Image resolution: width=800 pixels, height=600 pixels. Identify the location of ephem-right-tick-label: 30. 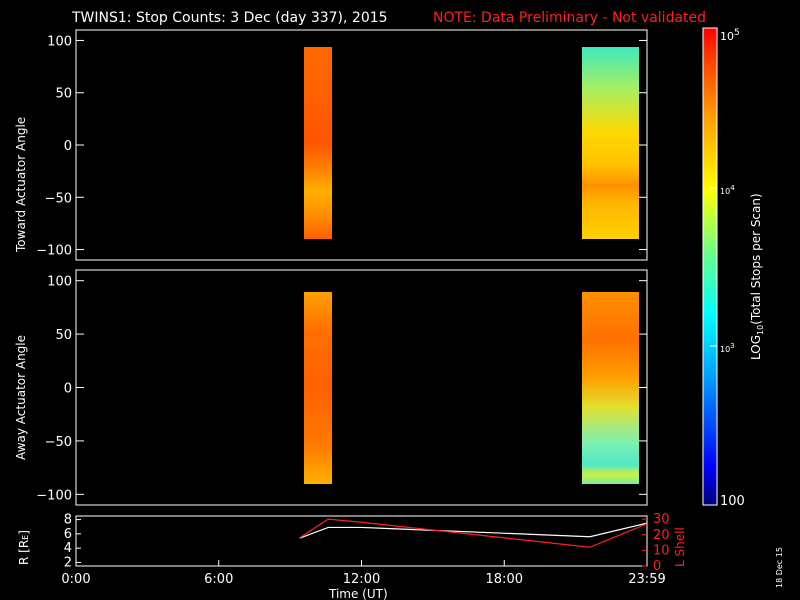
(661, 519).